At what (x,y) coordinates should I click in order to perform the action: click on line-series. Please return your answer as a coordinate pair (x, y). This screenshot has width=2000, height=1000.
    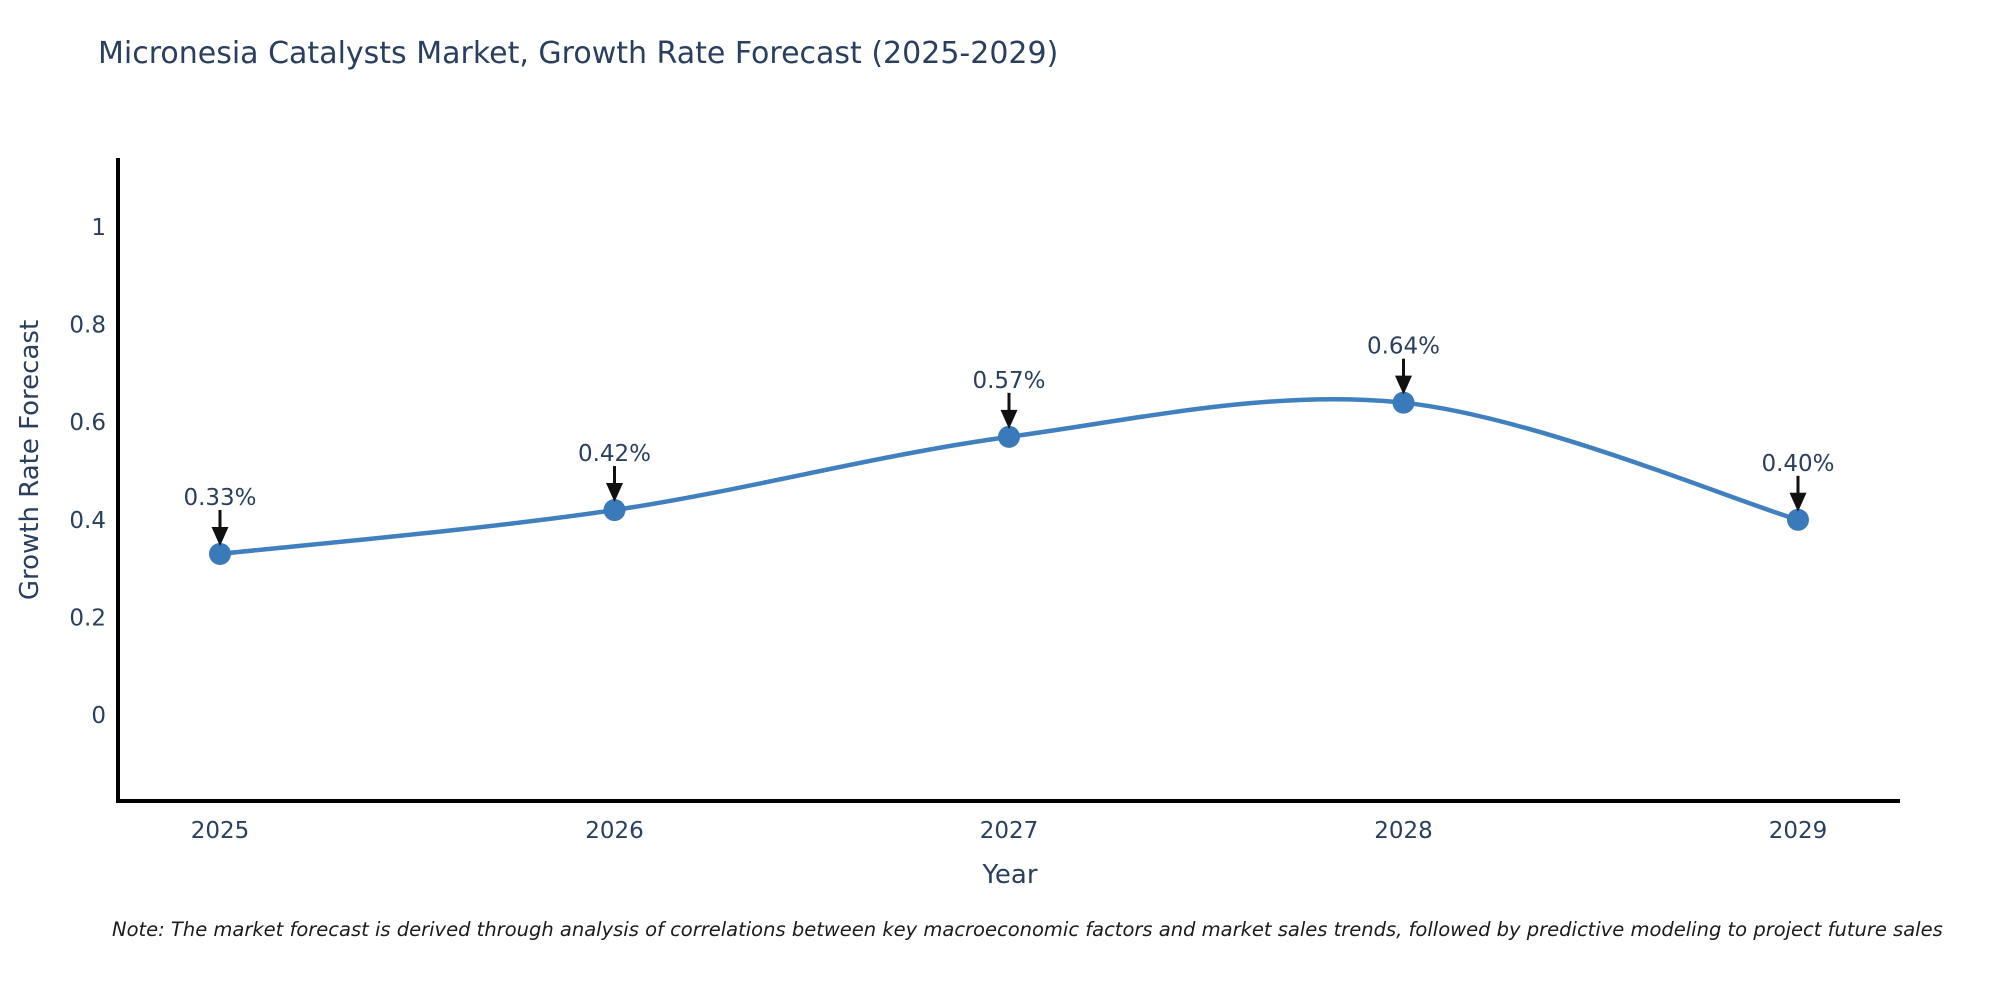
    Looking at the image, I should click on (1009, 478).